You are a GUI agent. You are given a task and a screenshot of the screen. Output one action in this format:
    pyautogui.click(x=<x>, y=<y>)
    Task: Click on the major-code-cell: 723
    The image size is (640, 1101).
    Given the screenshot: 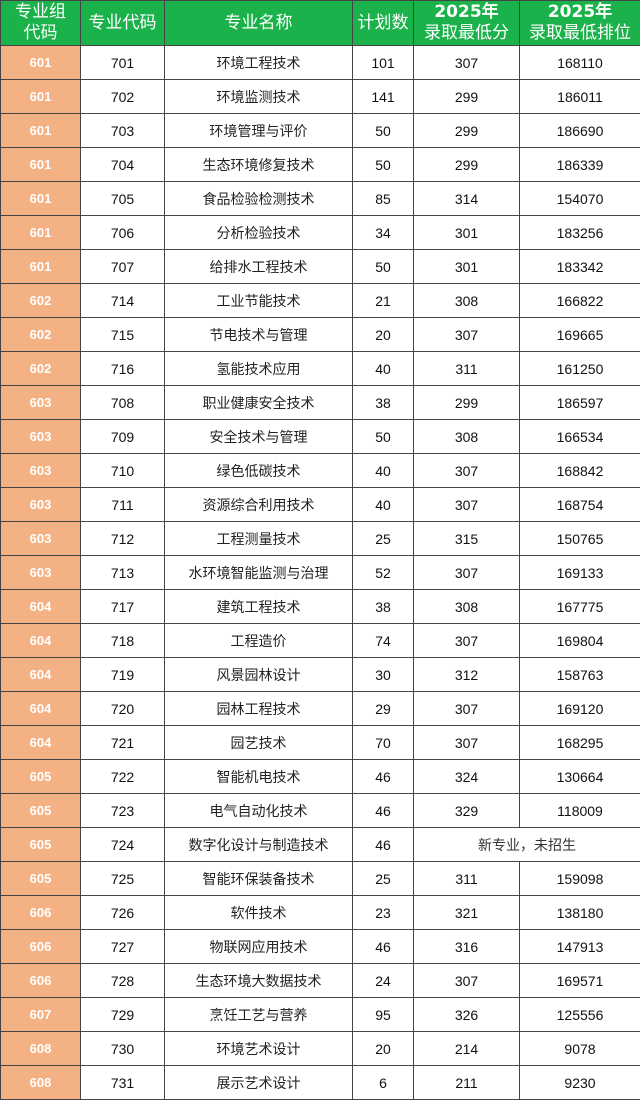 What is the action you would take?
    pyautogui.click(x=122, y=810)
    